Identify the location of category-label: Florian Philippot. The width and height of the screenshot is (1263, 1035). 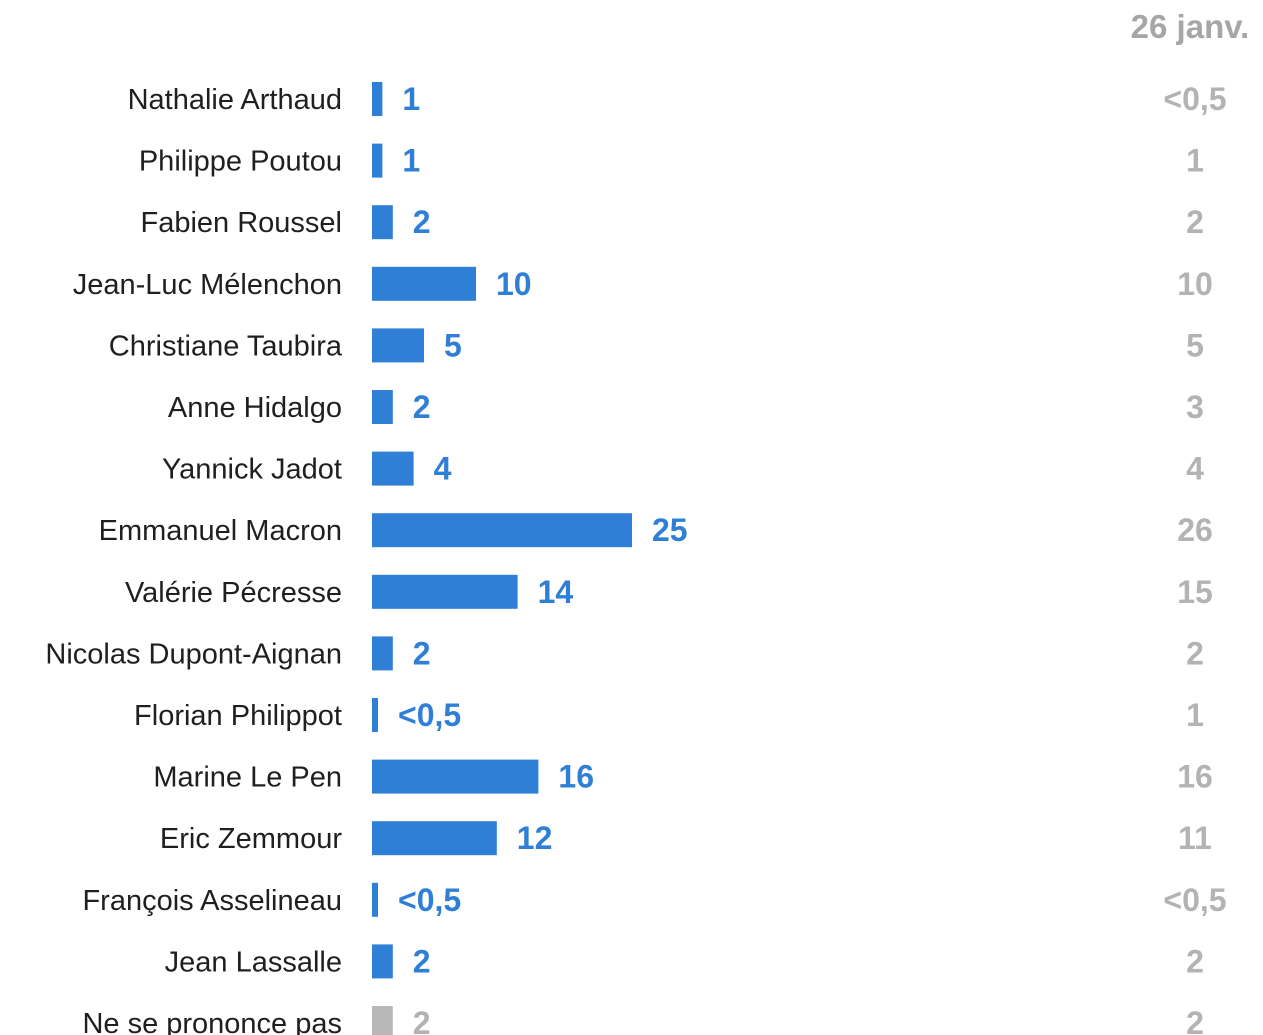
(238, 716).